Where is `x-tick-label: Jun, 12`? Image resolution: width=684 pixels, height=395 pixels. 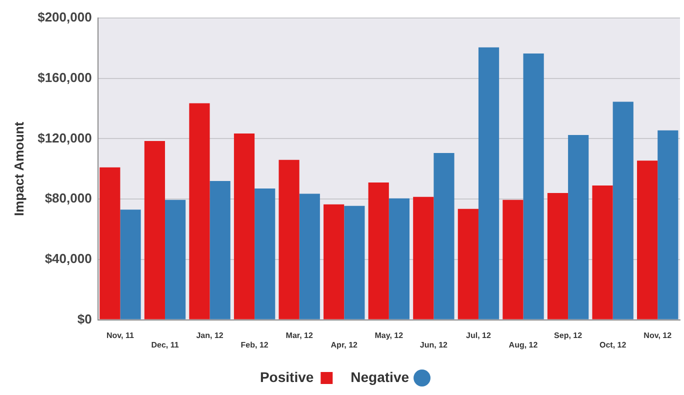
x-tick-label: Jun, 12 is located at coordinates (434, 345).